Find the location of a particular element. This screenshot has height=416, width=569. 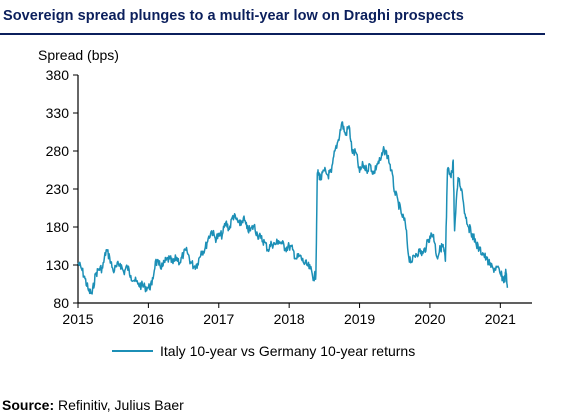

source-note: Source: Refinitiv, Julius Baer is located at coordinates (93, 405).